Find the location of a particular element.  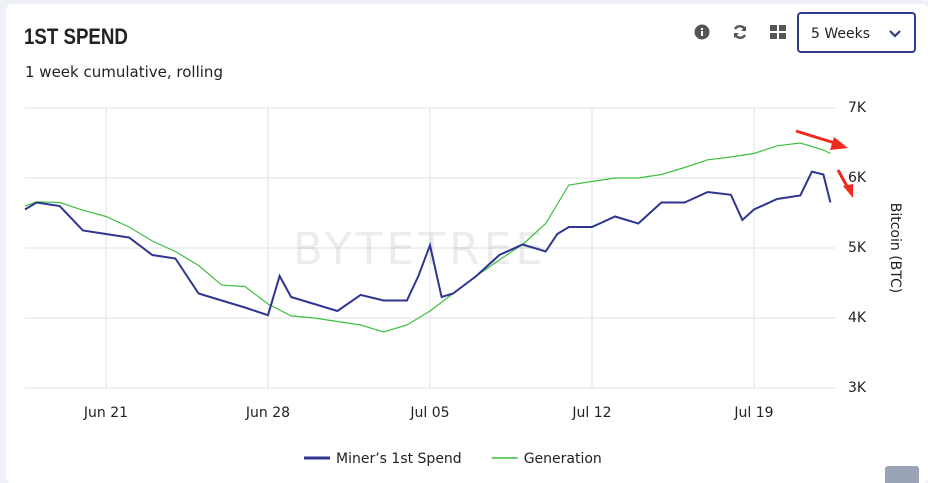

period-select-label: 5 Weeks is located at coordinates (841, 34).